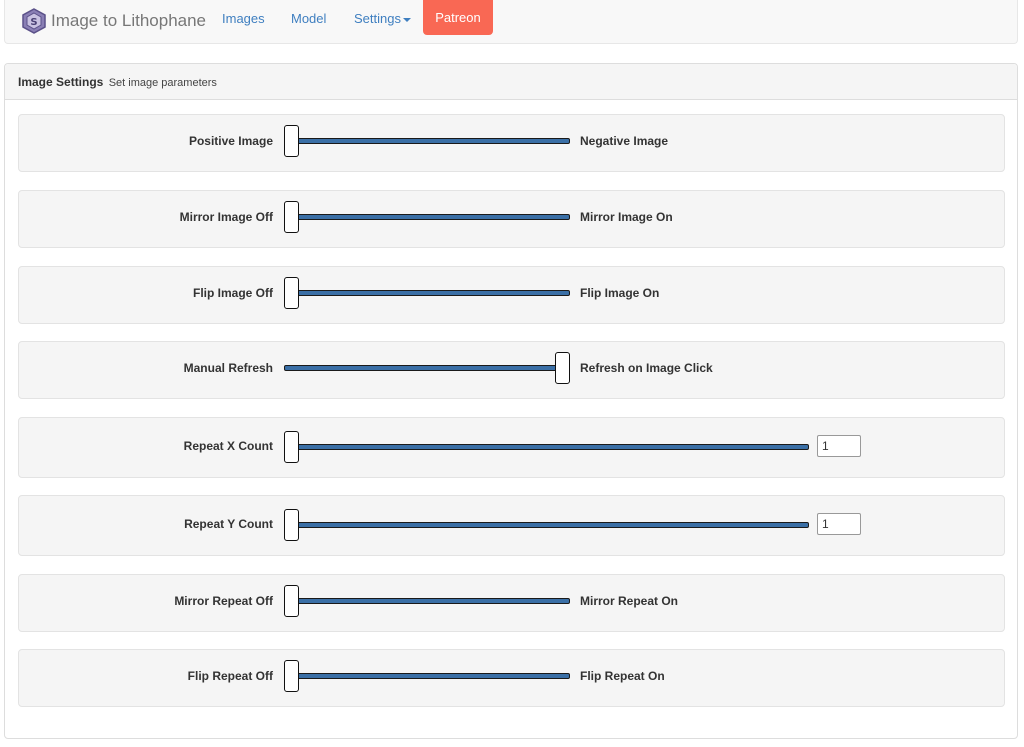 The width and height of the screenshot is (1024, 747). Describe the element at coordinates (228, 524) in the screenshot. I see `repeat-y-count-label: Repeat Y Count` at that location.